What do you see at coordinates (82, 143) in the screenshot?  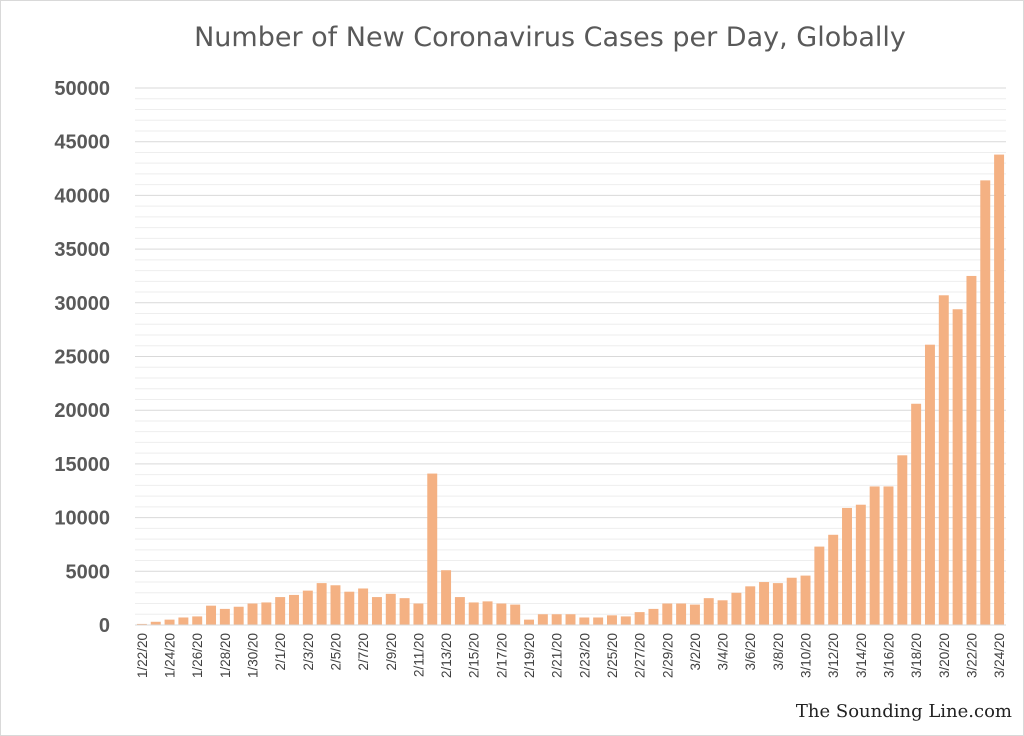 I see `y-tick-label: 45000` at bounding box center [82, 143].